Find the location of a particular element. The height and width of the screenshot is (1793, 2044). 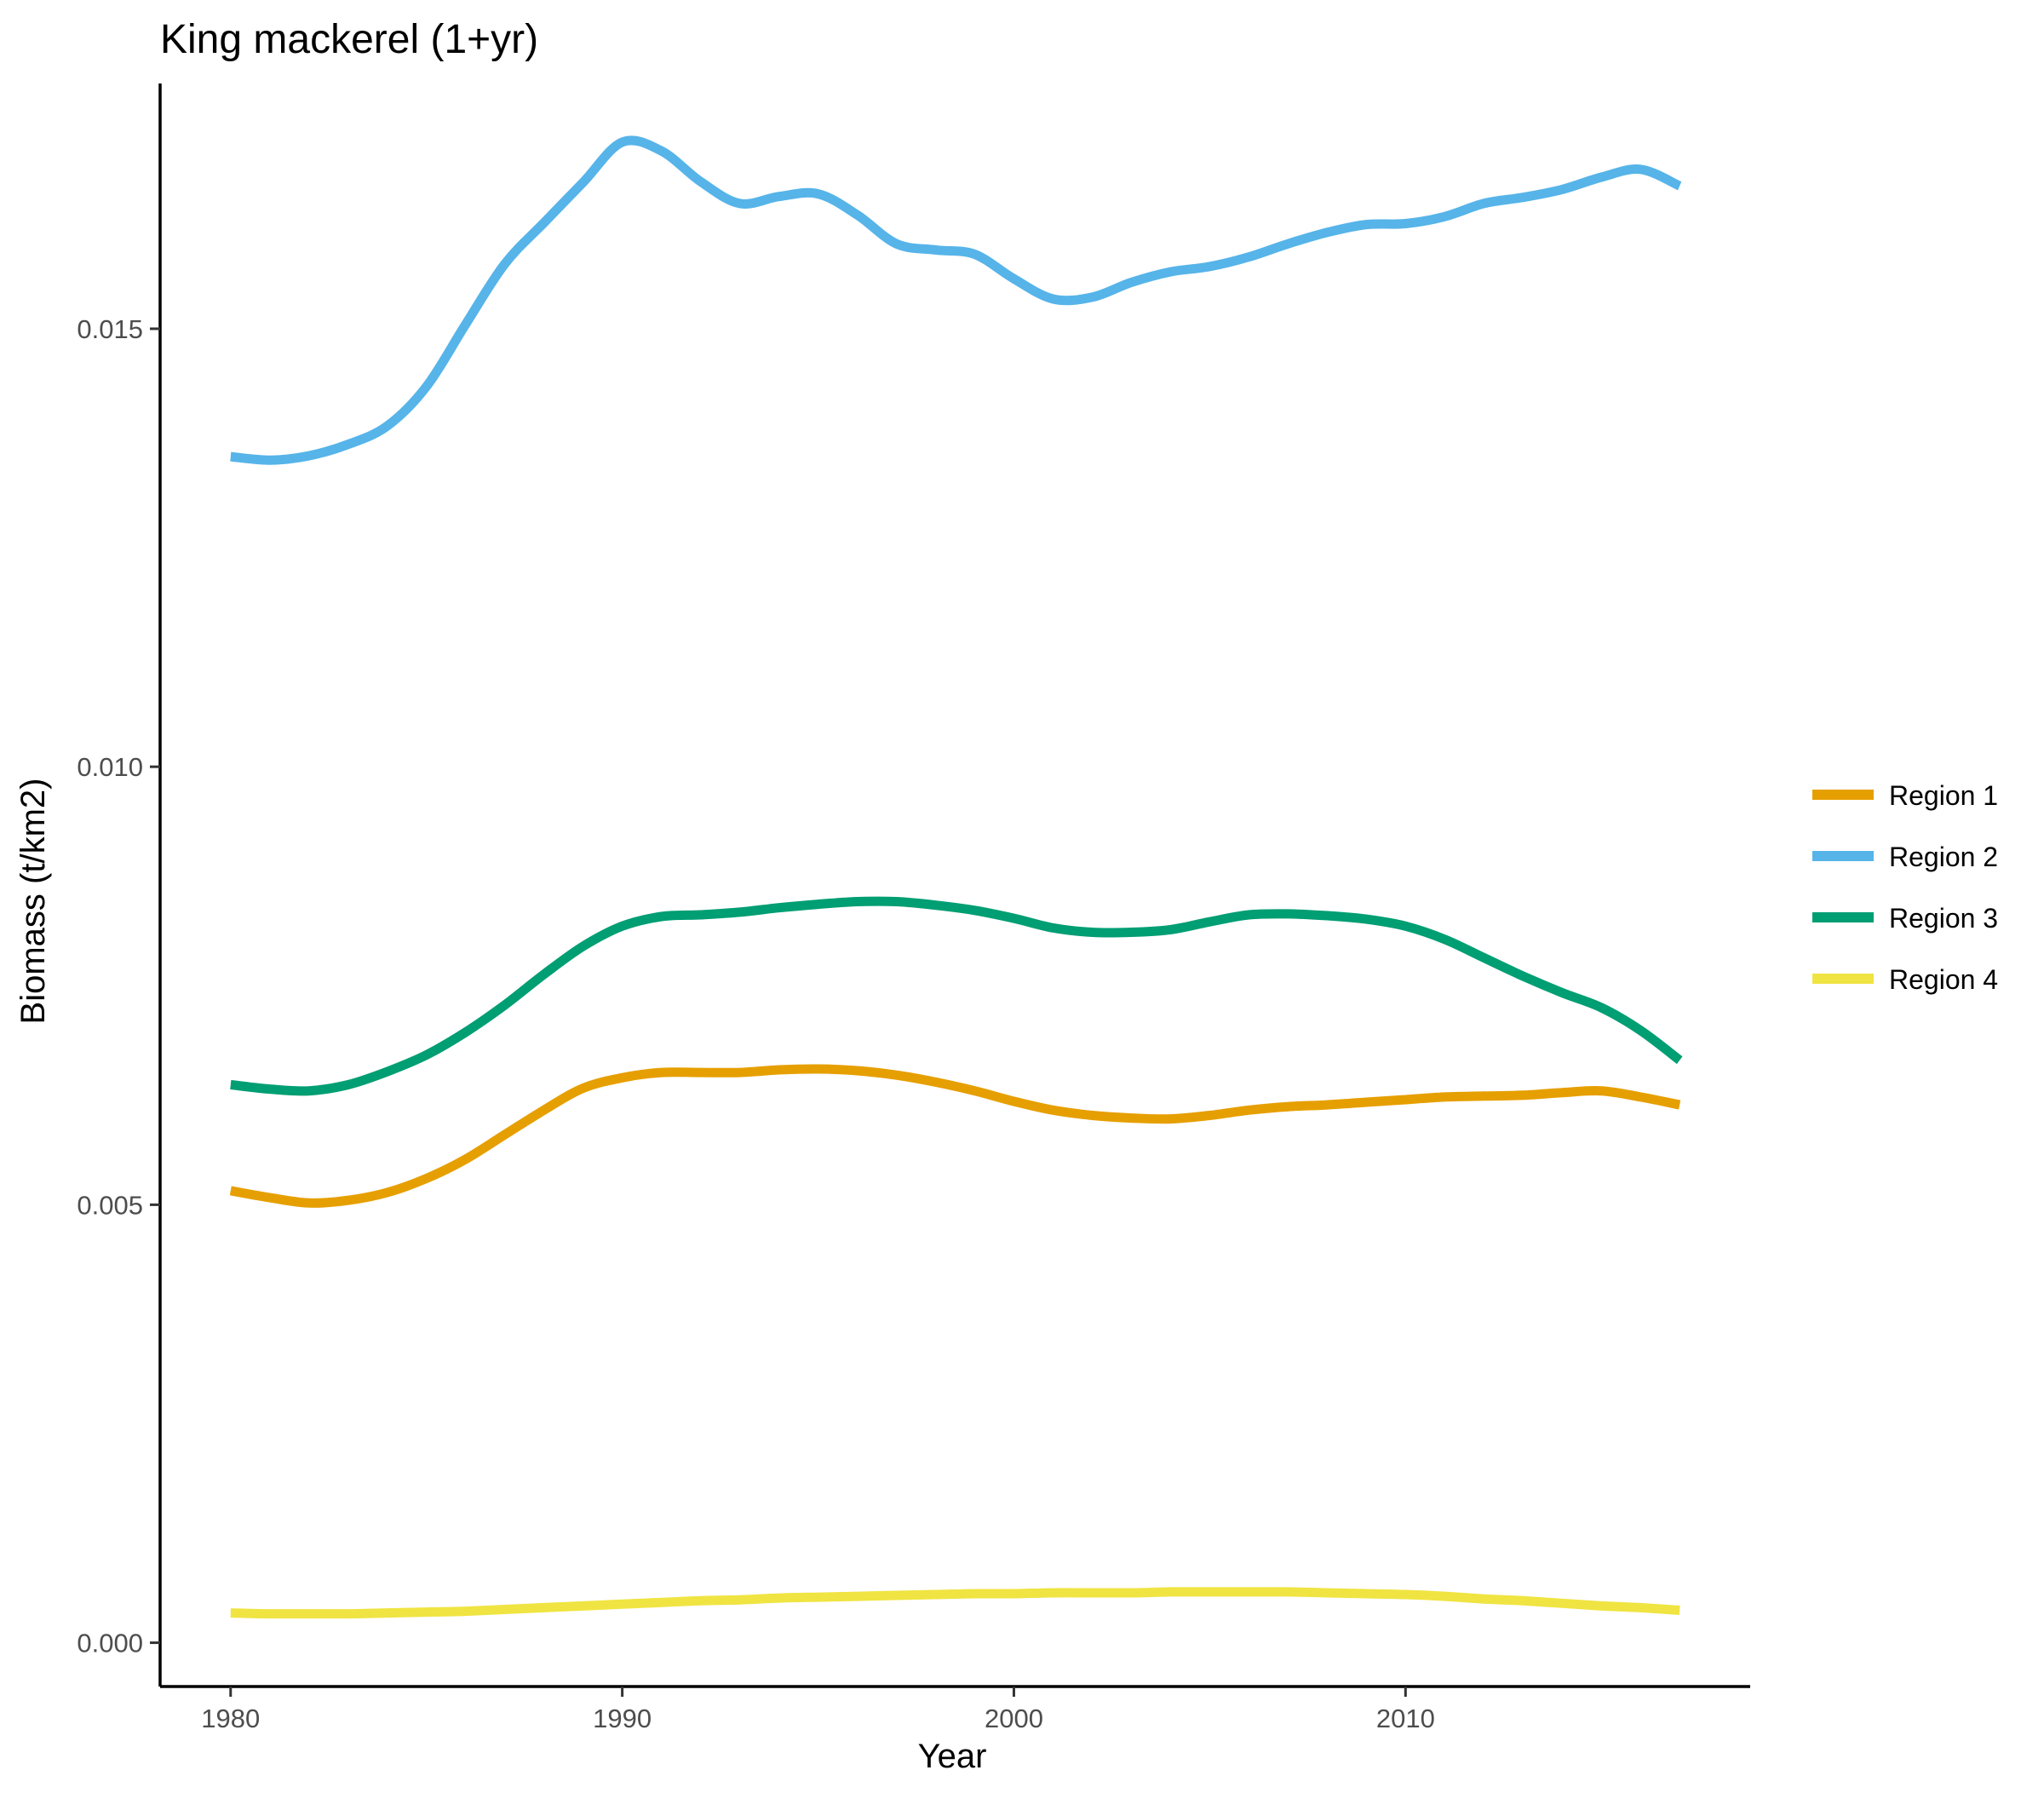

chart-title: King mackerel (1+yr) is located at coordinates (349, 40).